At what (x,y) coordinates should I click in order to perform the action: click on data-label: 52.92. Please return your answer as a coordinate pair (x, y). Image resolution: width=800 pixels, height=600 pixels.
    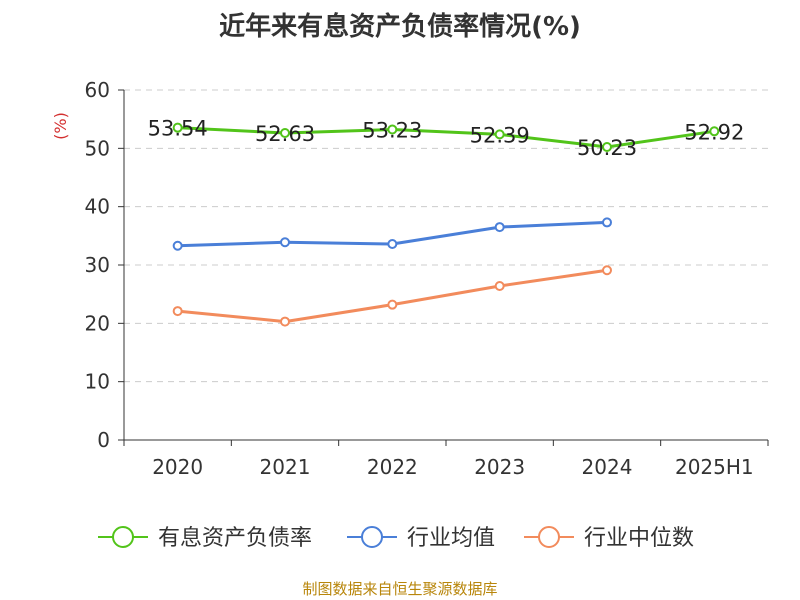
    Looking at the image, I should click on (714, 132).